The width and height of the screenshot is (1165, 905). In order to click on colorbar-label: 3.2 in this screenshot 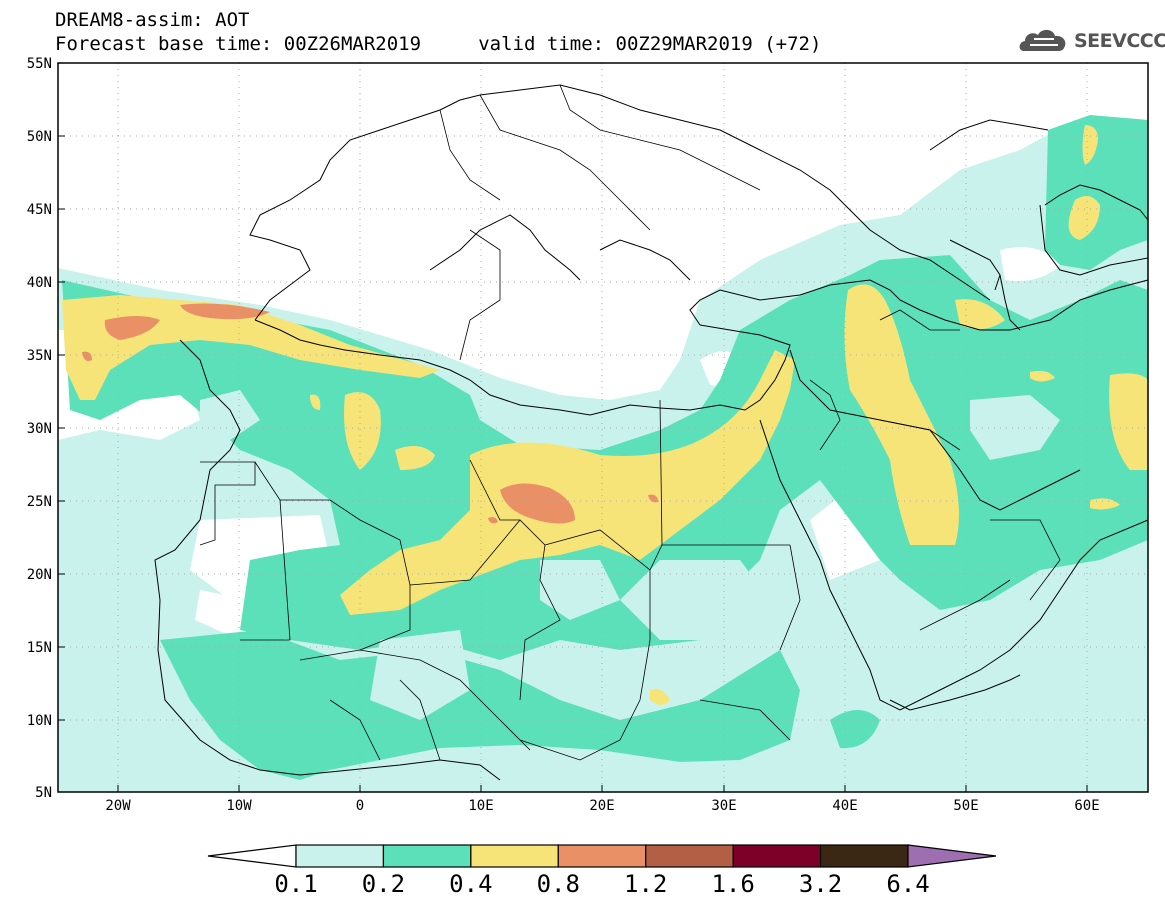, I will do `click(820, 884)`.